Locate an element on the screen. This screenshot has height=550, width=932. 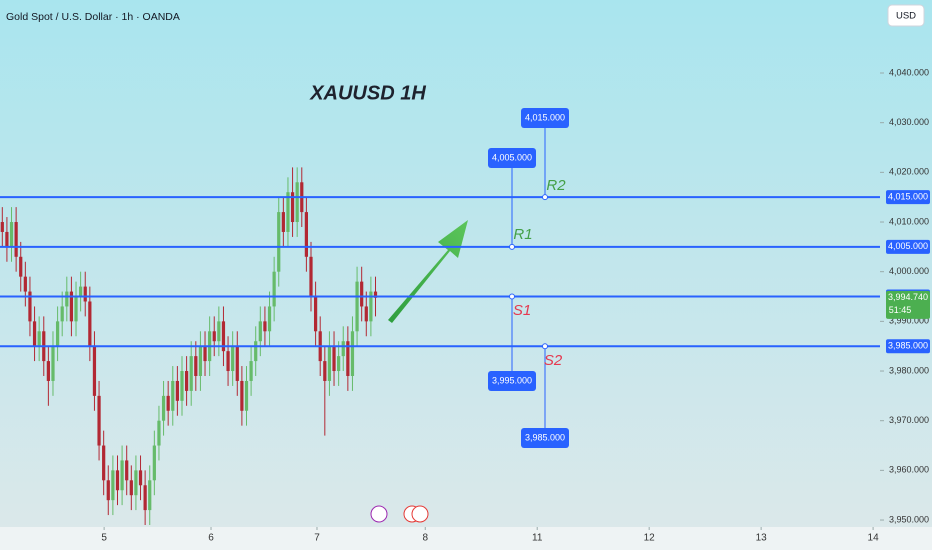
y-tick-label: 4,000.000 is located at coordinates (909, 271).